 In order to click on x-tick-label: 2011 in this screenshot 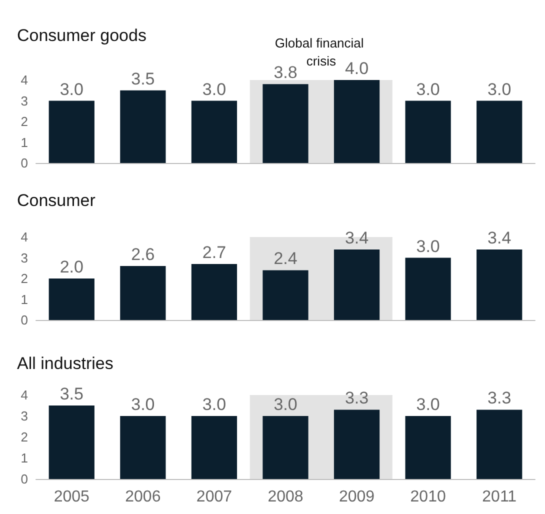, I will do `click(499, 497)`.